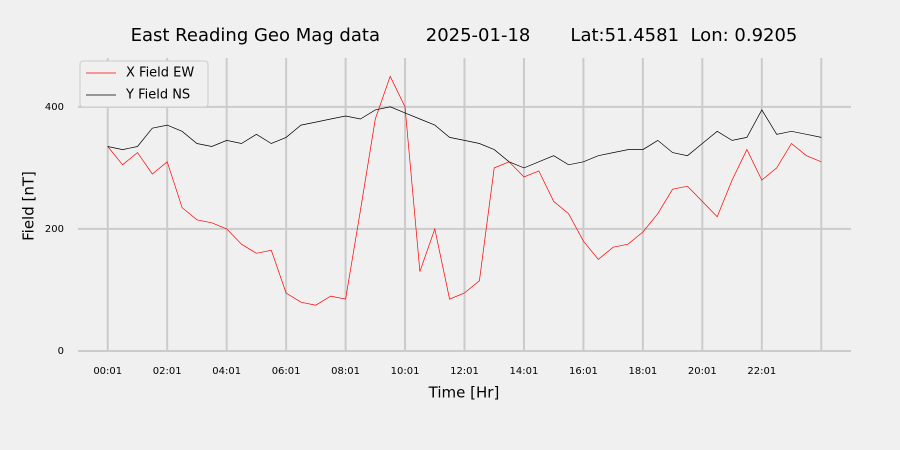 The width and height of the screenshot is (900, 450). Describe the element at coordinates (345, 371) in the screenshot. I see `x-tick-label: 08:01` at that location.